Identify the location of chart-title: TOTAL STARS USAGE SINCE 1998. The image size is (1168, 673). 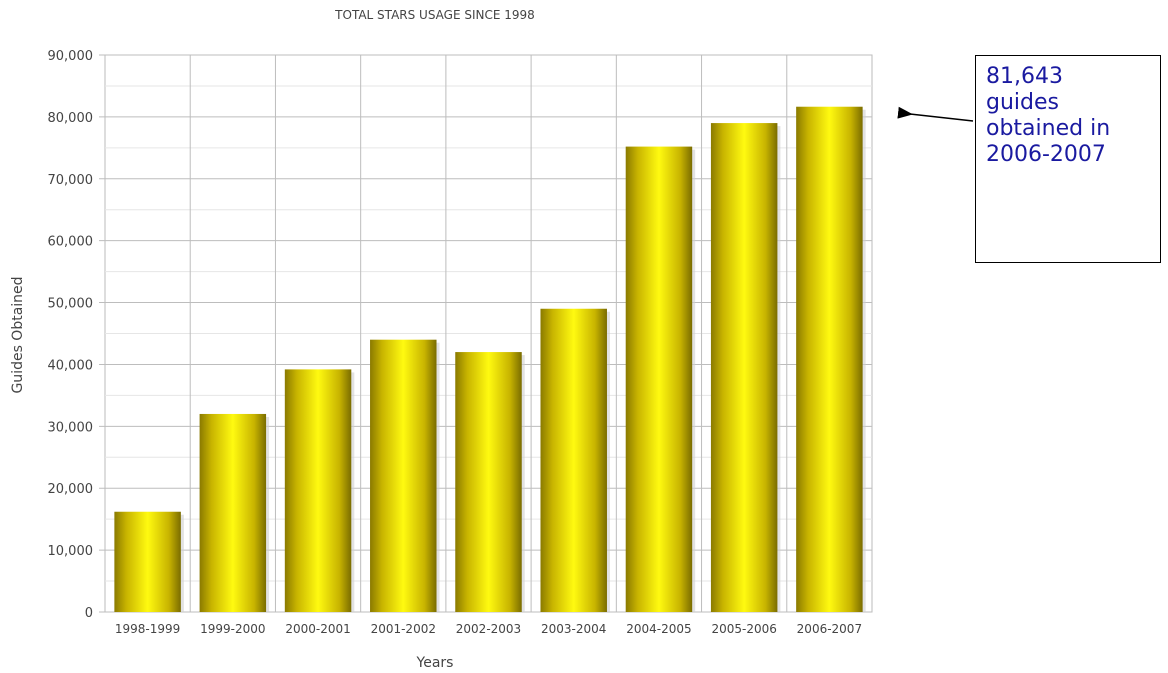
(434, 15).